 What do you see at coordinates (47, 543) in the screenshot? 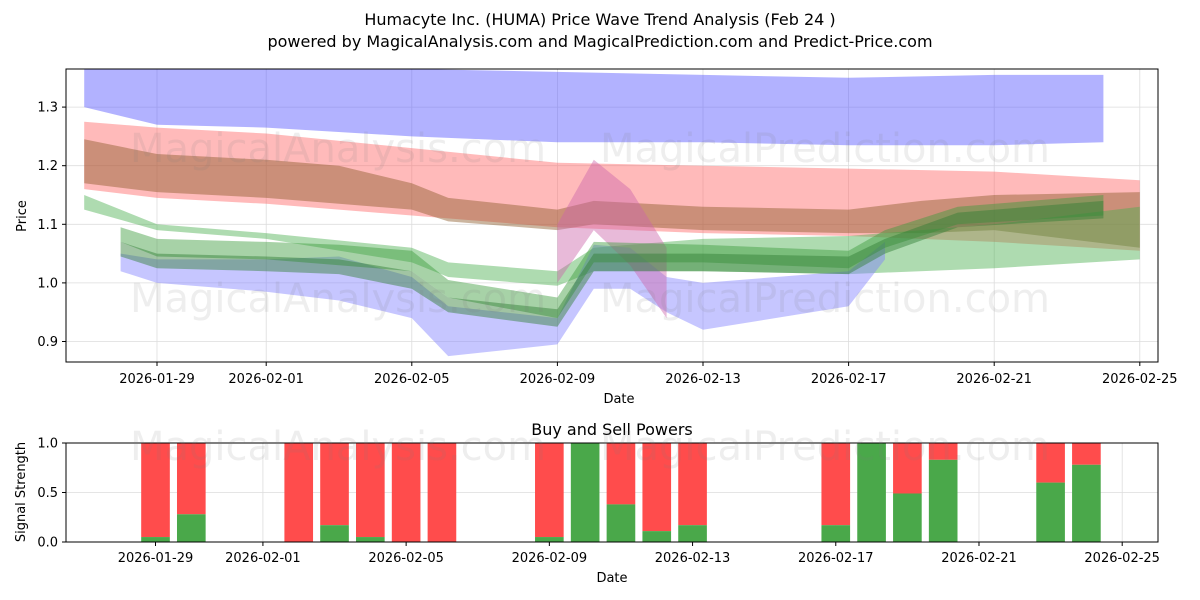
I see `bottom-ytick-label: 0.0` at bounding box center [47, 543].